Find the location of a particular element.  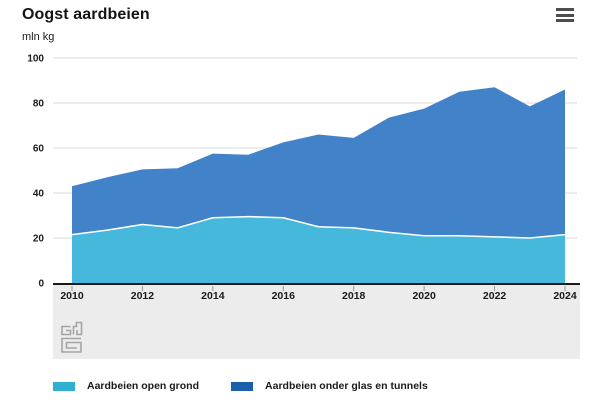

legend-label: Aardbeien open grond is located at coordinates (143, 386).